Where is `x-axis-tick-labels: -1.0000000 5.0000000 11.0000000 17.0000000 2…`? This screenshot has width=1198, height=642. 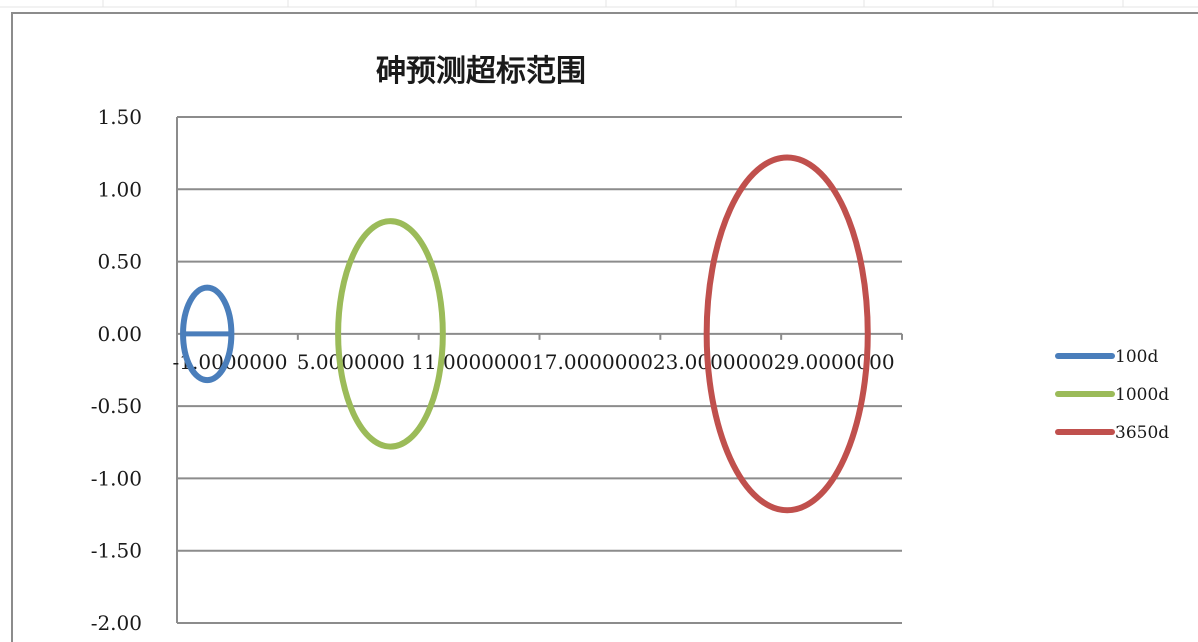
x-axis-tick-labels: -1.0000000 5.0000000 11.0000000 17.0000000 2… is located at coordinates (534, 362).